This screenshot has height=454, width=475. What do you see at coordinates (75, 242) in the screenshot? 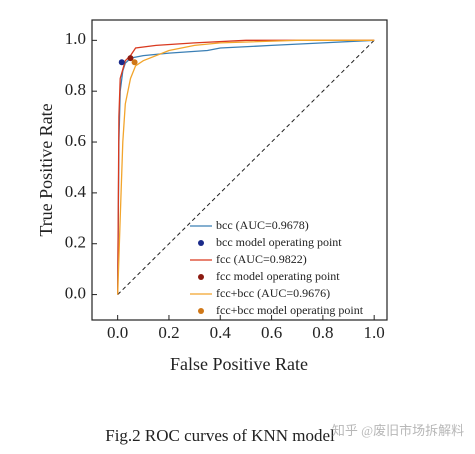
I see `y-tick-label: 0.2` at bounding box center [75, 242].